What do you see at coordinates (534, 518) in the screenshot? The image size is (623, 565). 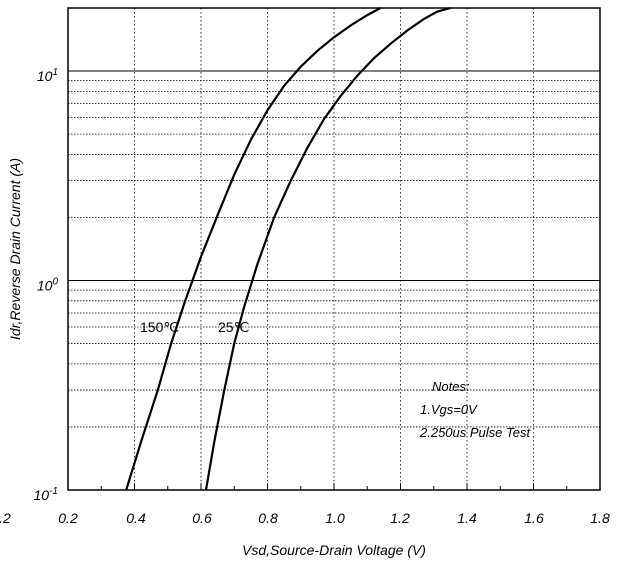 I see `x-tick-label: 1.6` at bounding box center [534, 518].